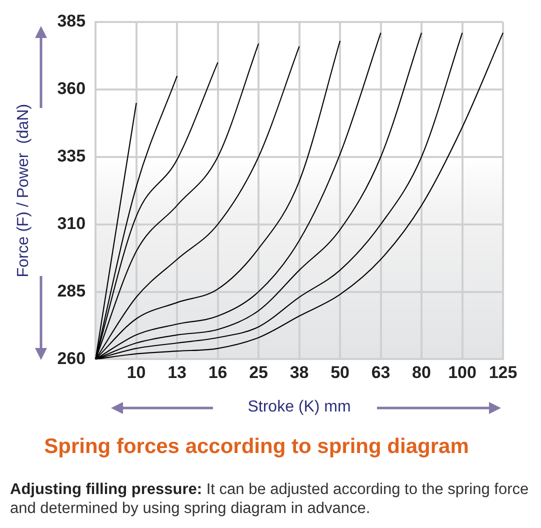  What do you see at coordinates (71, 290) in the screenshot?
I see `y-tick-label: 285` at bounding box center [71, 290].